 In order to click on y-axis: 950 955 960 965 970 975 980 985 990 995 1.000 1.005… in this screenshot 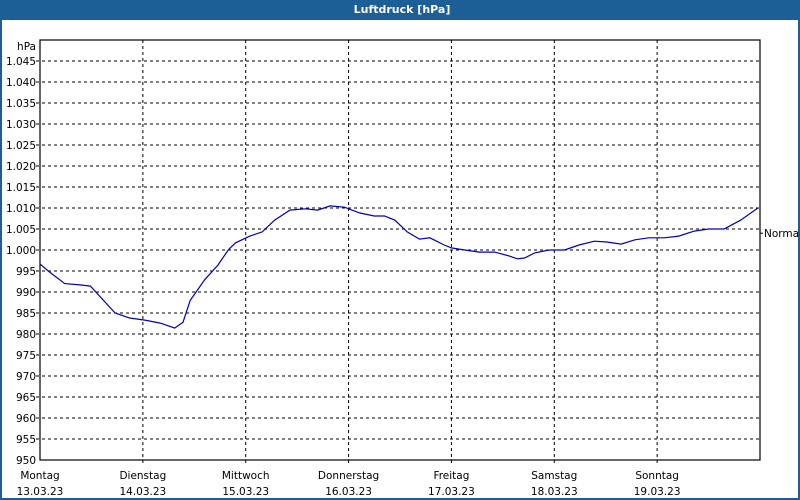, I will do `click(21, 254)`.